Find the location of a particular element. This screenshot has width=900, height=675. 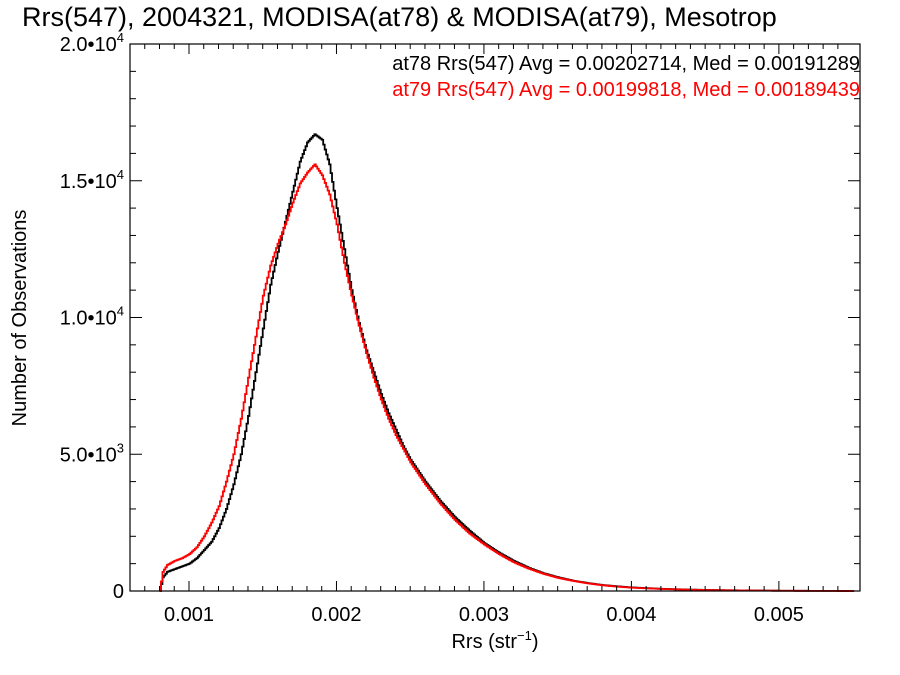

y-tick-label: 2.0•104 is located at coordinates (92, 43).